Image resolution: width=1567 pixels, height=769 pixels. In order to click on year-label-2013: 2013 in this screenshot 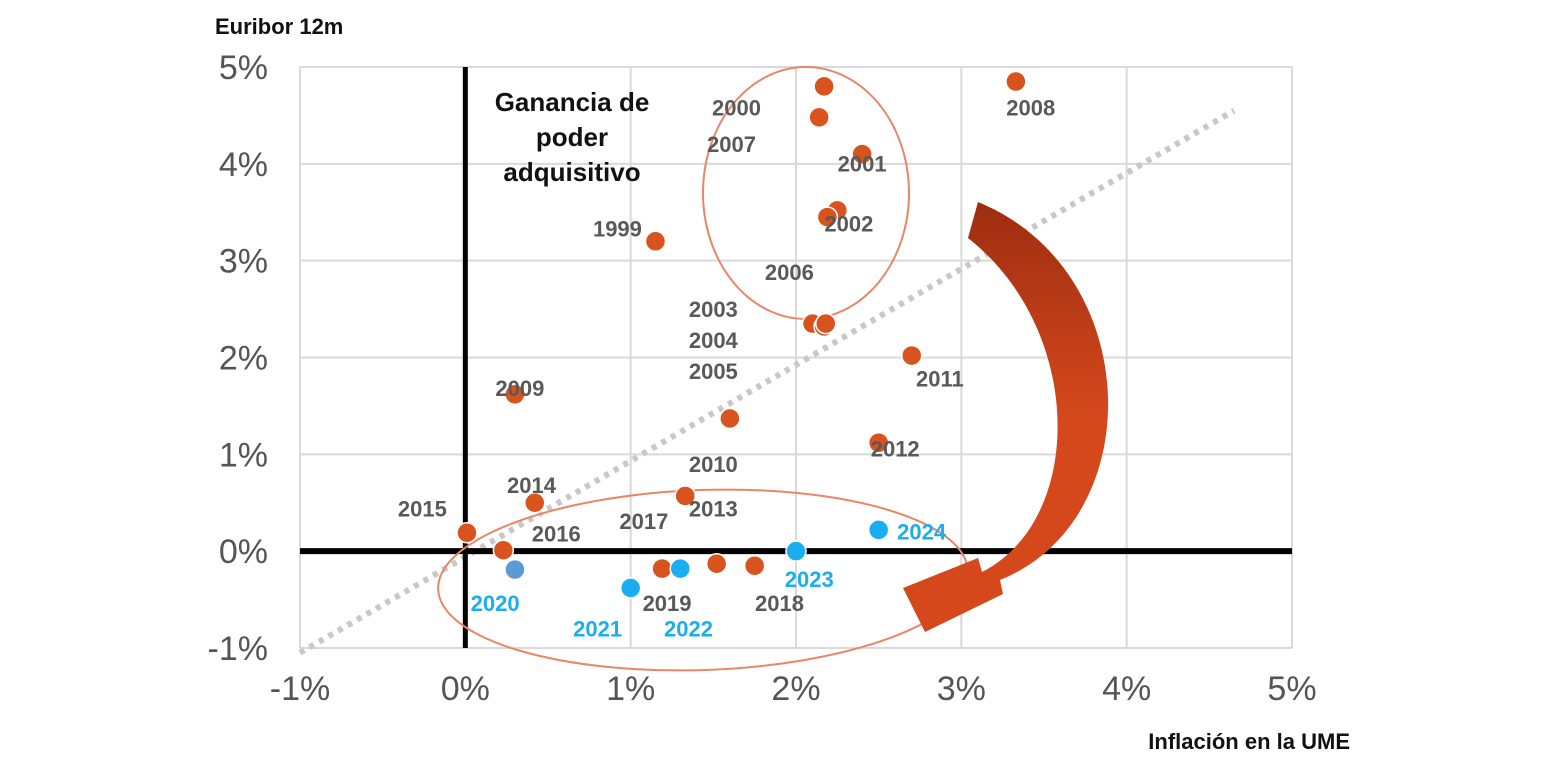, I will do `click(713, 508)`.